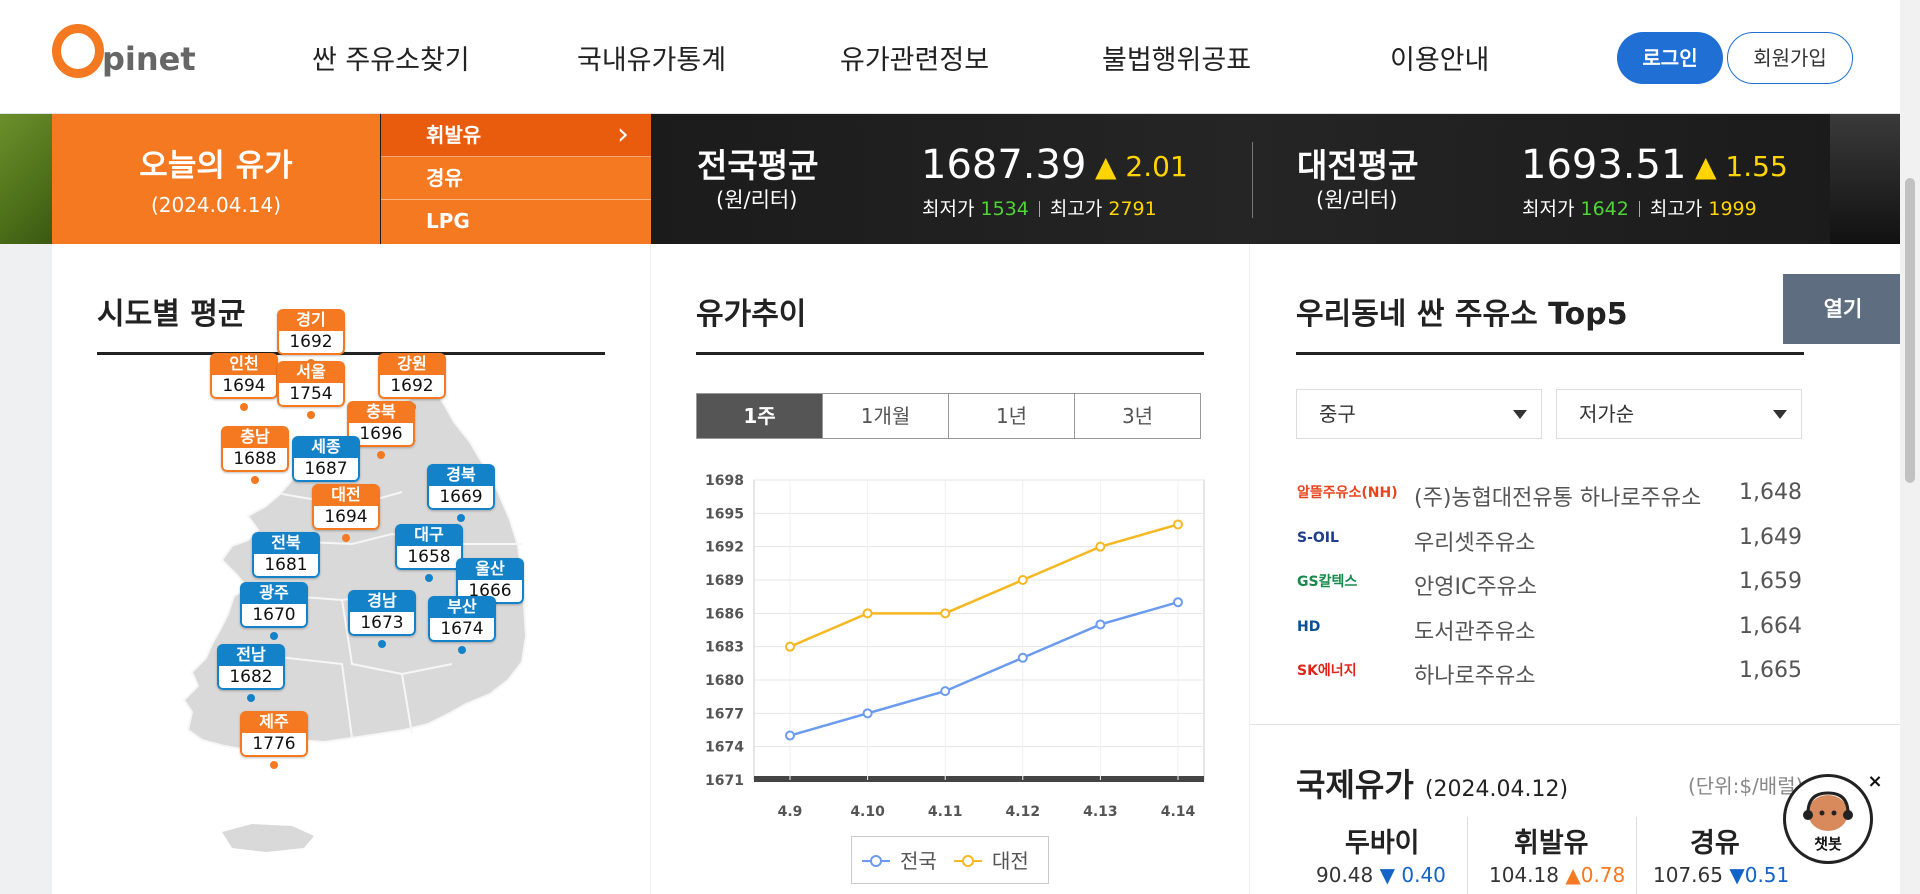  What do you see at coordinates (274, 734) in the screenshot?
I see `region-pin-제주: 제주 1776` at bounding box center [274, 734].